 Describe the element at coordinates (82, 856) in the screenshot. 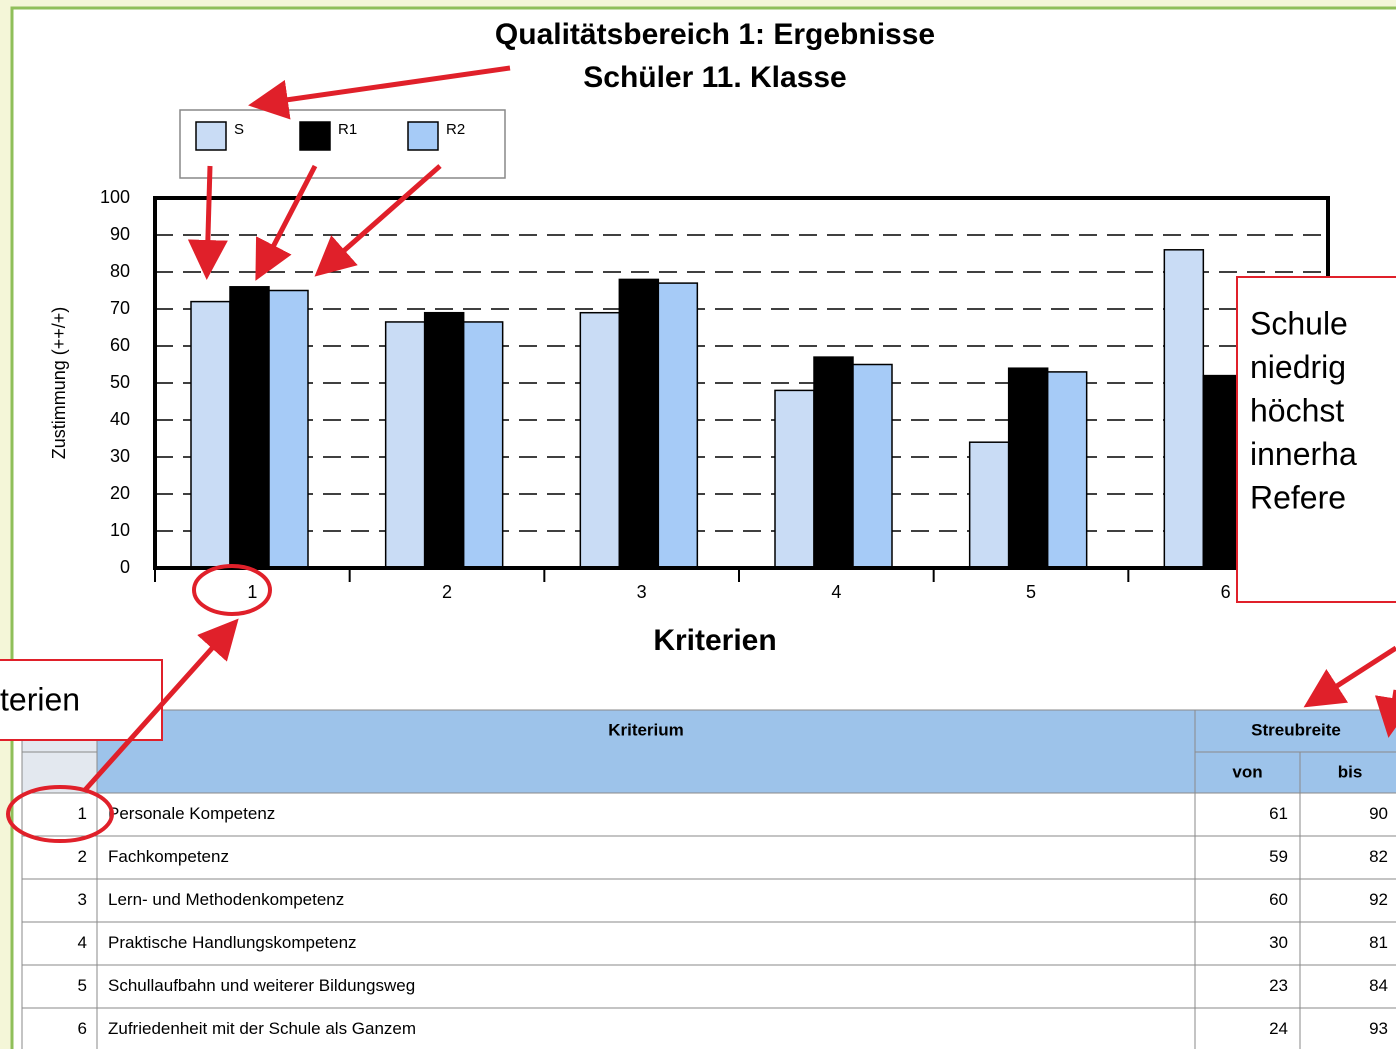

I see `row-number: 2` at that location.